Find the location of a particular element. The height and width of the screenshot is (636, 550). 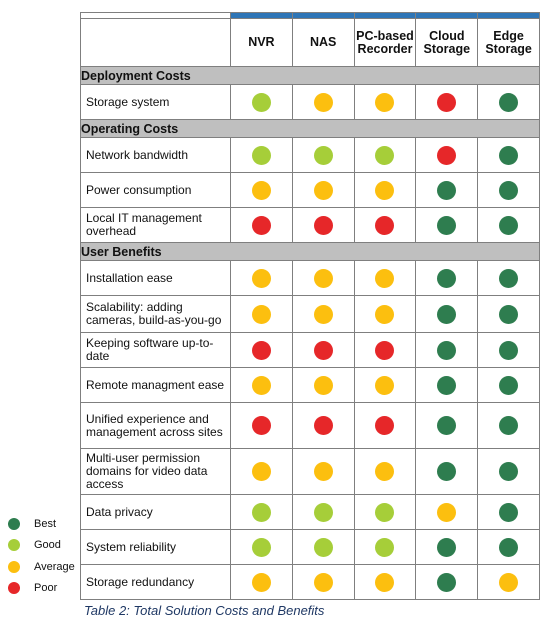

legend-dot-good is located at coordinates (14, 545).